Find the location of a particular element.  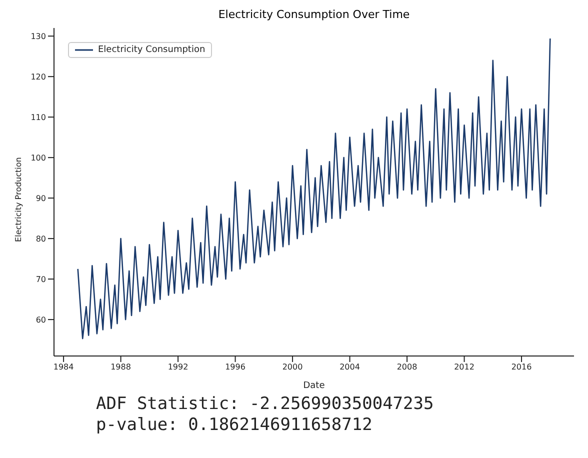

chart-title: Electricity Consumption Over Time is located at coordinates (314, 15).